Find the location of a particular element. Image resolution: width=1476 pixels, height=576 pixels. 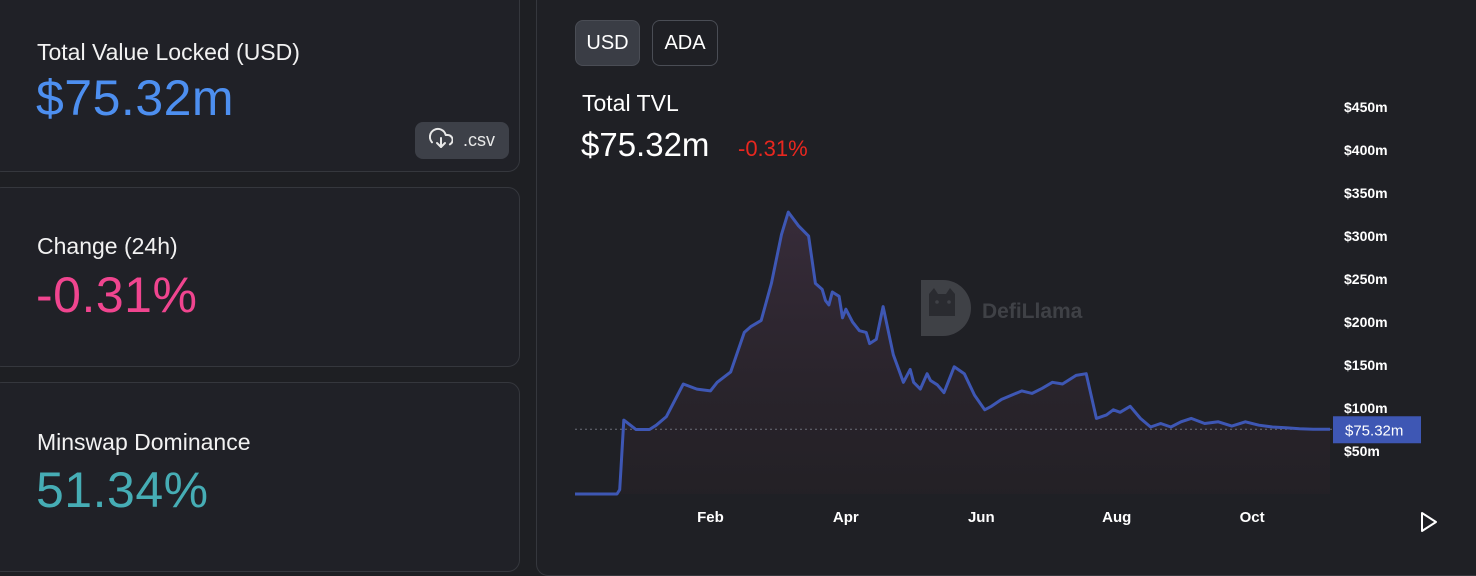

y-tick-label: $250m is located at coordinates (1366, 279).